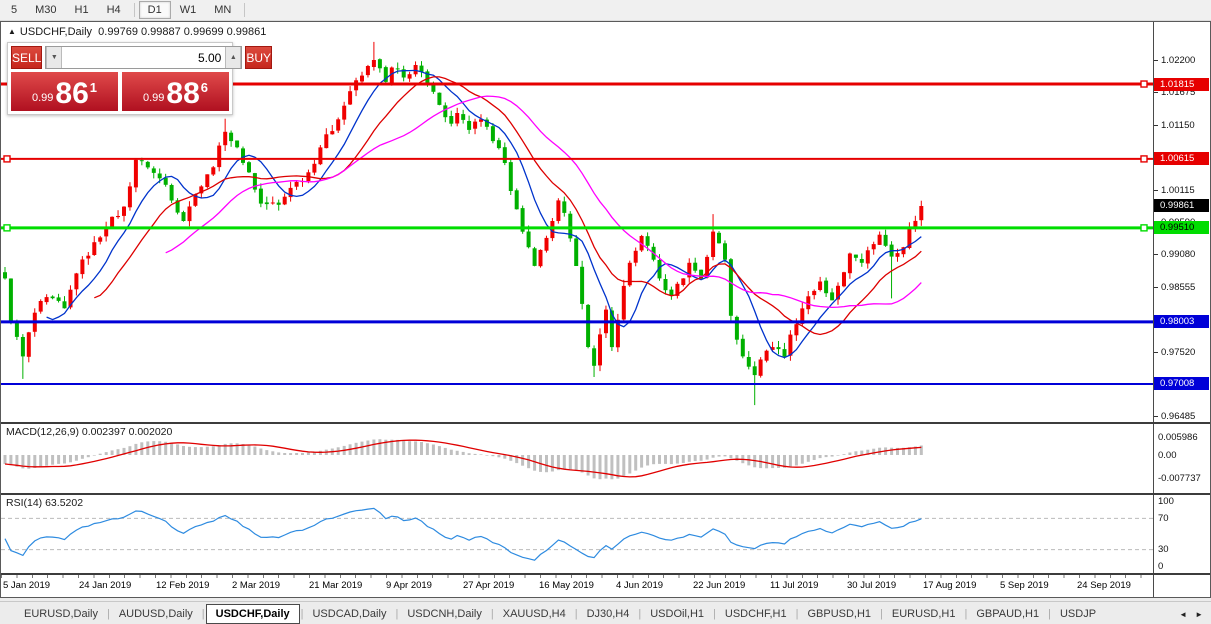 Image resolution: width=1211 pixels, height=624 pixels. I want to click on chart-tab-xauusd-h4: XAUUSD,H4, so click(534, 614).